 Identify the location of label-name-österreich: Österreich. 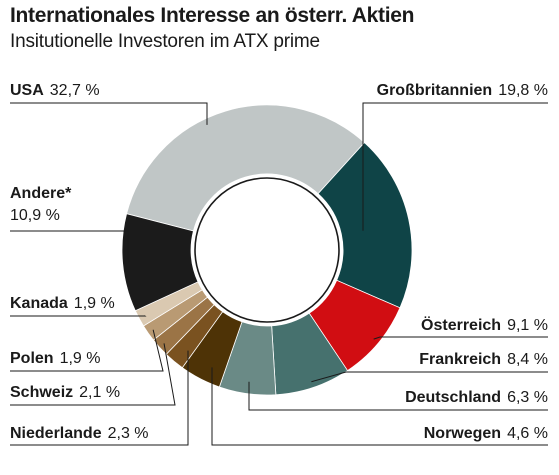
(461, 324).